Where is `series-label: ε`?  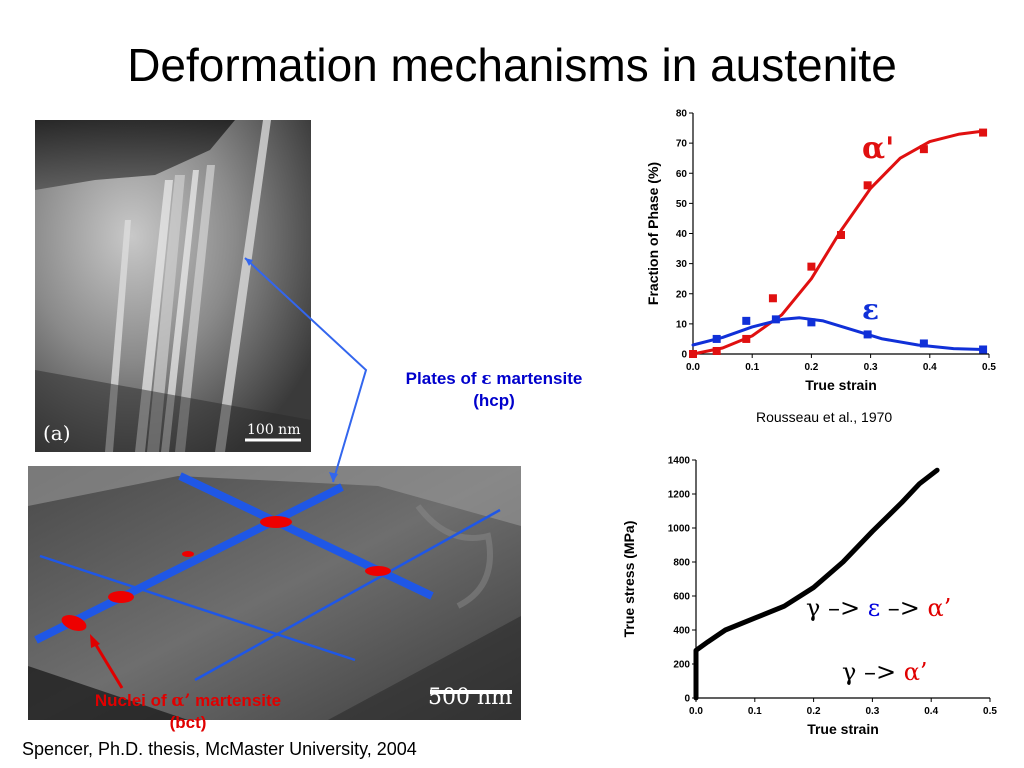 series-label: ε is located at coordinates (870, 309).